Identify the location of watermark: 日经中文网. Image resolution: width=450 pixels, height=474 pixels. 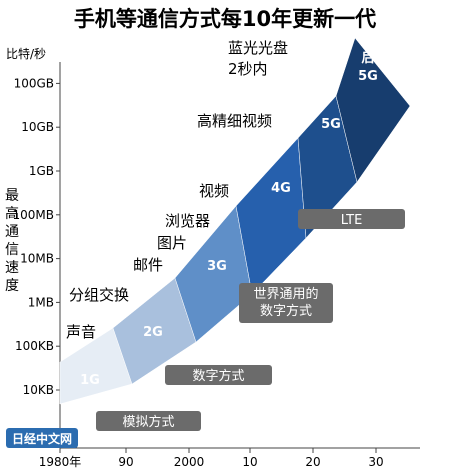
(42, 438).